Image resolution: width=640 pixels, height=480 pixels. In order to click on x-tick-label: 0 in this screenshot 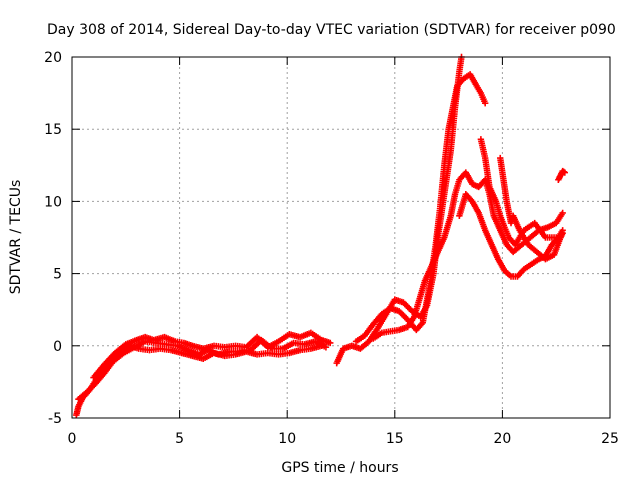, I will do `click(72, 439)`.